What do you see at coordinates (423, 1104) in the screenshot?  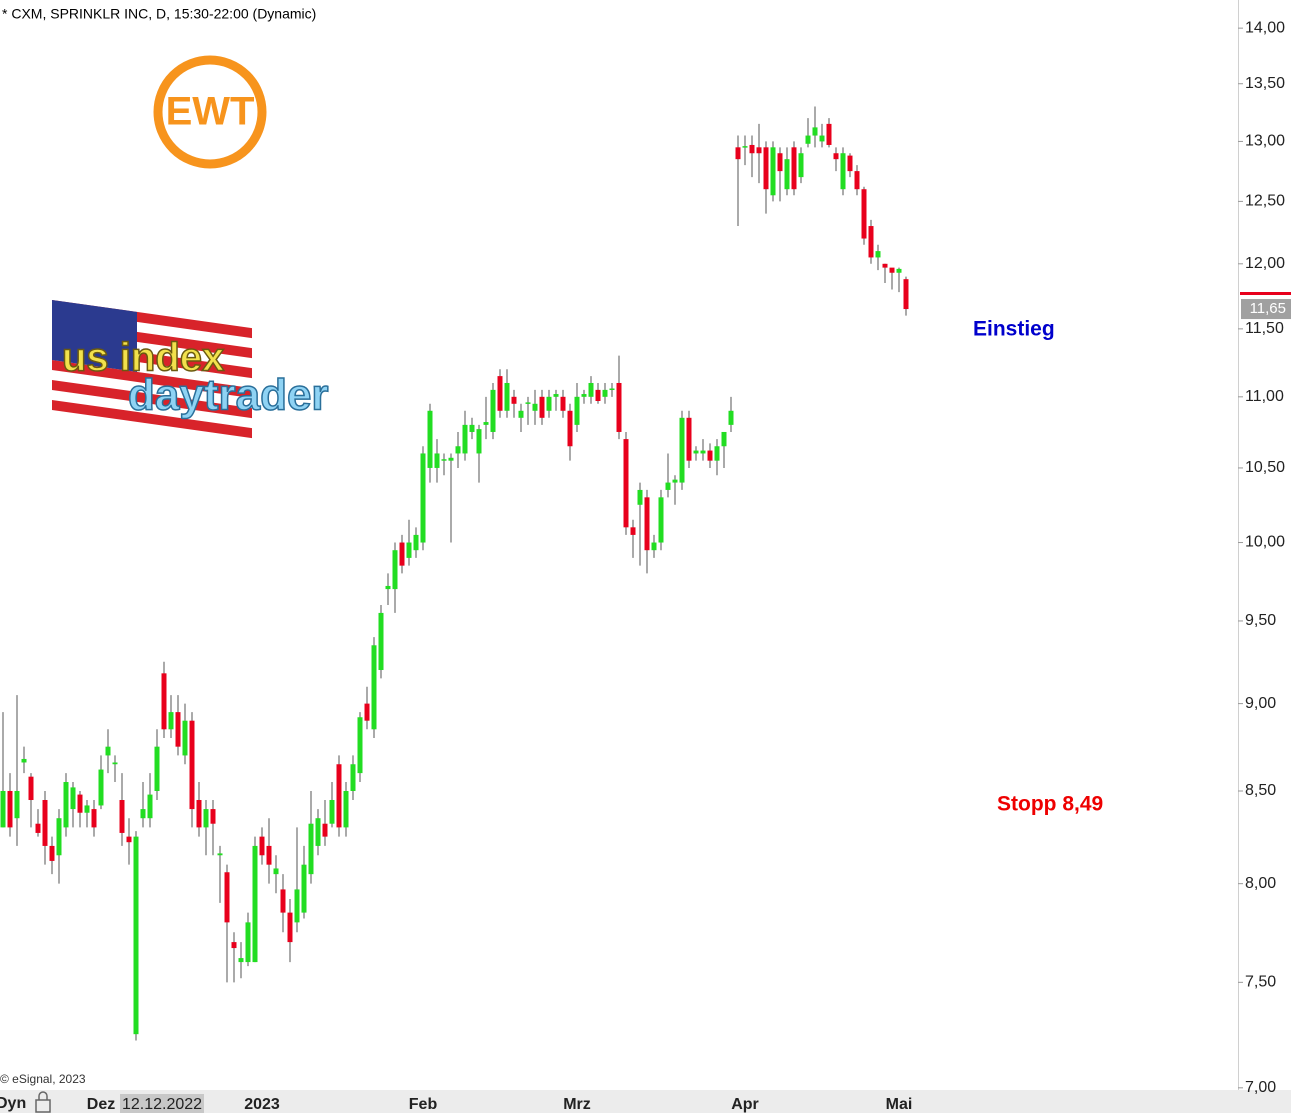 I see `x-tick-label: Feb` at bounding box center [423, 1104].